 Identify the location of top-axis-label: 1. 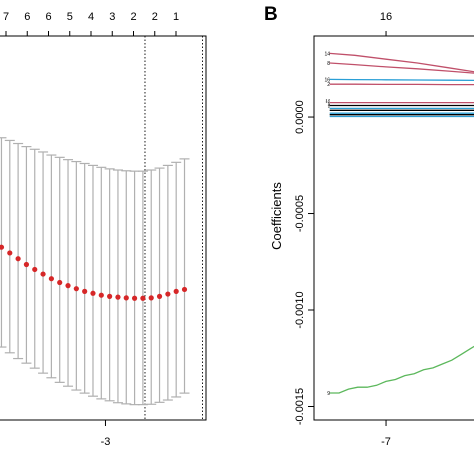
(176, 17).